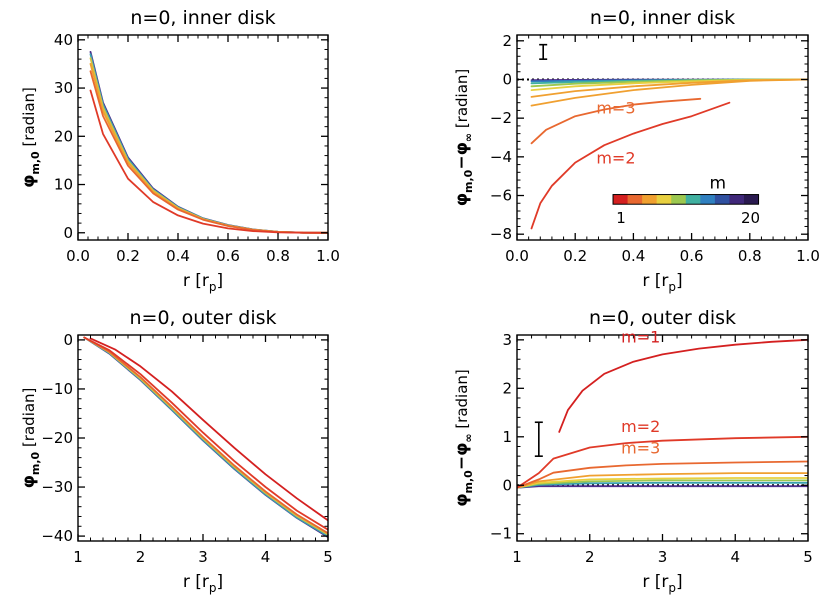 Image resolution: width=830 pixels, height=604 pixels. What do you see at coordinates (63, 136) in the screenshot?
I see `y-tick-label: 20` at bounding box center [63, 136].